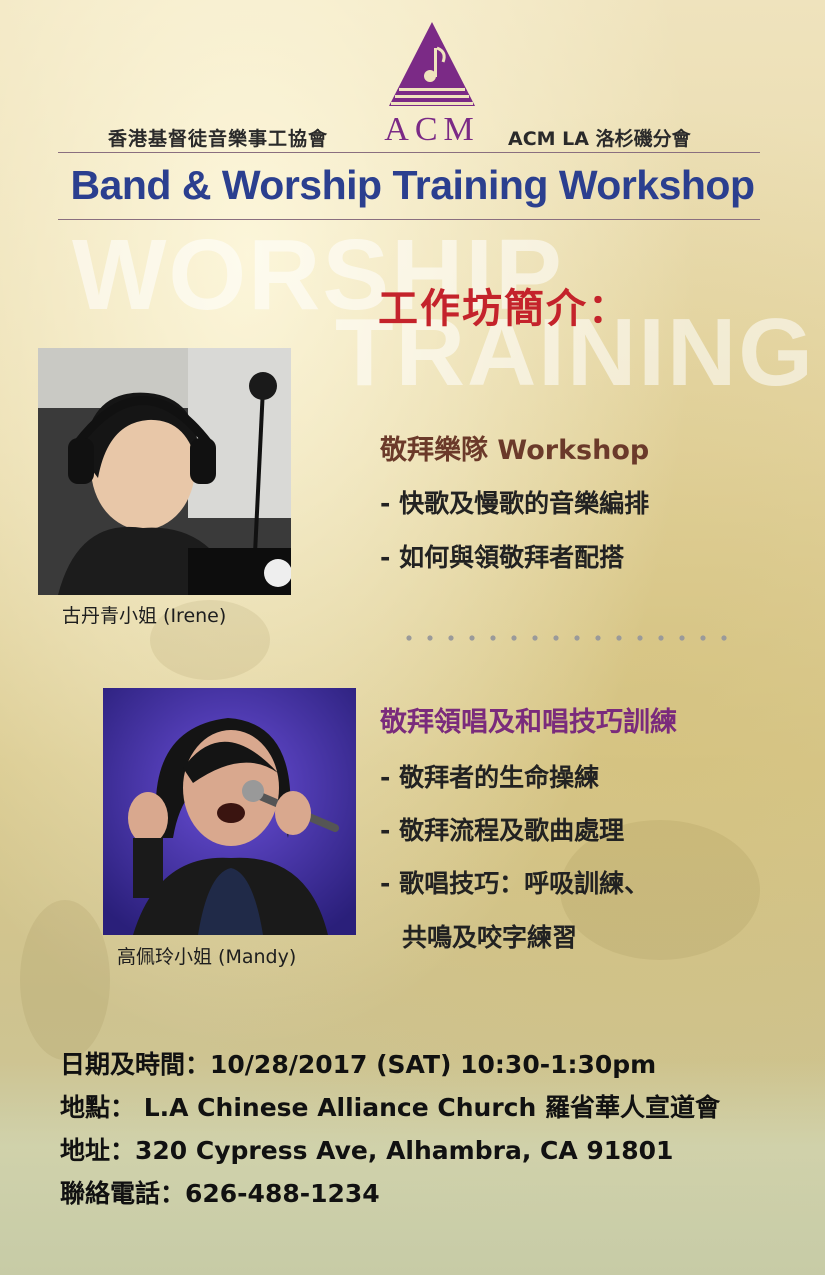  I want to click on background-word-worship: WORSHIP, so click(318, 275).